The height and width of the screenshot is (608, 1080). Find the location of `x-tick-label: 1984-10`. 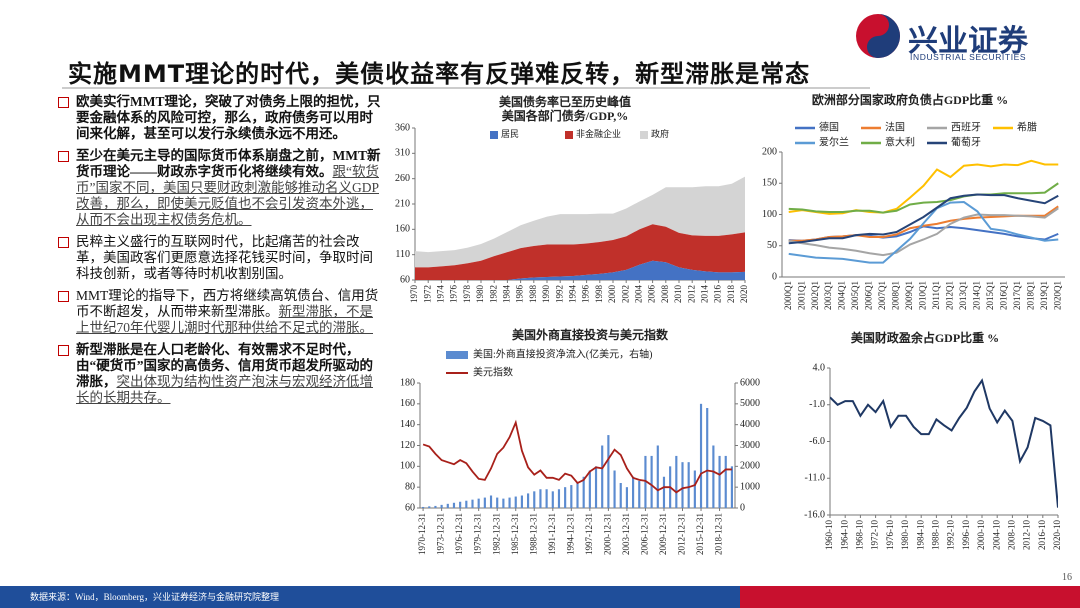

x-tick-label: 1984-10 is located at coordinates (920, 535).